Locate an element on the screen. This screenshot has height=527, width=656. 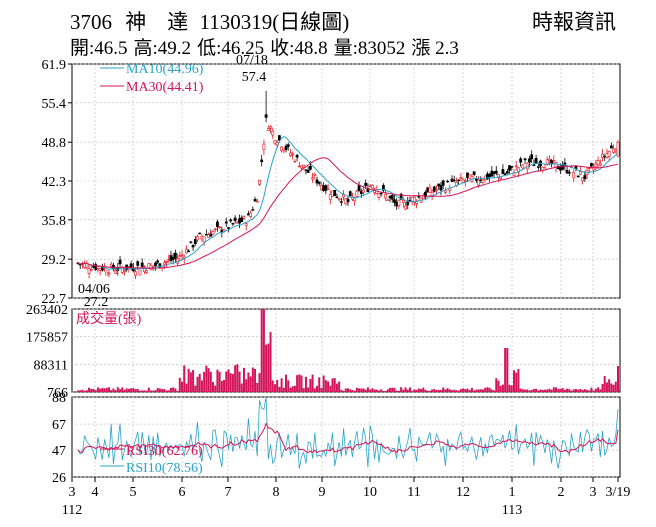
ma30-legend-label: MA30(44.41) is located at coordinates (165, 87).